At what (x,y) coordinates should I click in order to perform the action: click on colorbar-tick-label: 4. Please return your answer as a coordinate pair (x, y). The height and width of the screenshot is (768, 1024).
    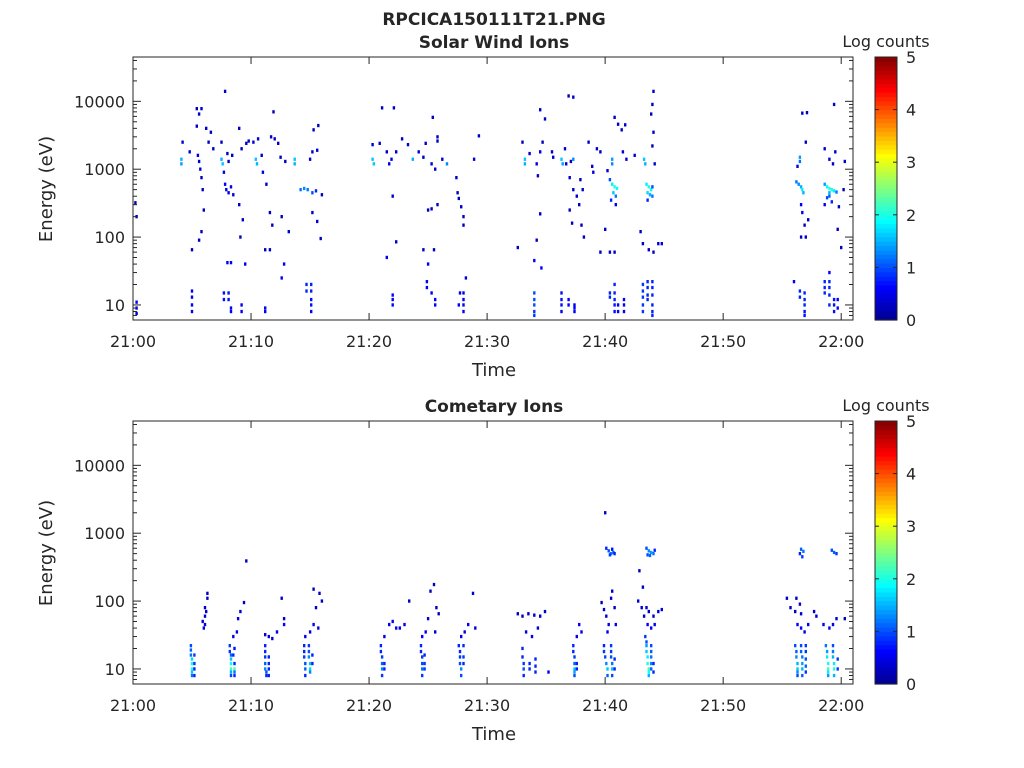
    Looking at the image, I should click on (911, 474).